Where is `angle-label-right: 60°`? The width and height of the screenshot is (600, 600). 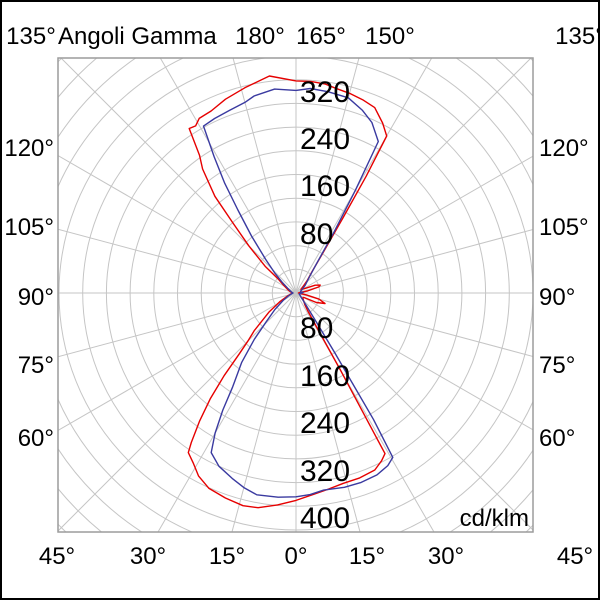
angle-label-right: 60° is located at coordinates (557, 438).